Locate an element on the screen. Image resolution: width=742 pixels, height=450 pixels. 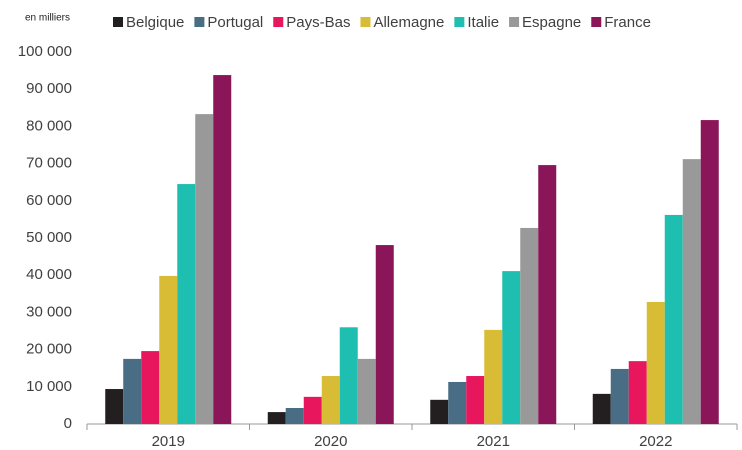
y-tick-label: 30 000 is located at coordinates (49, 311).